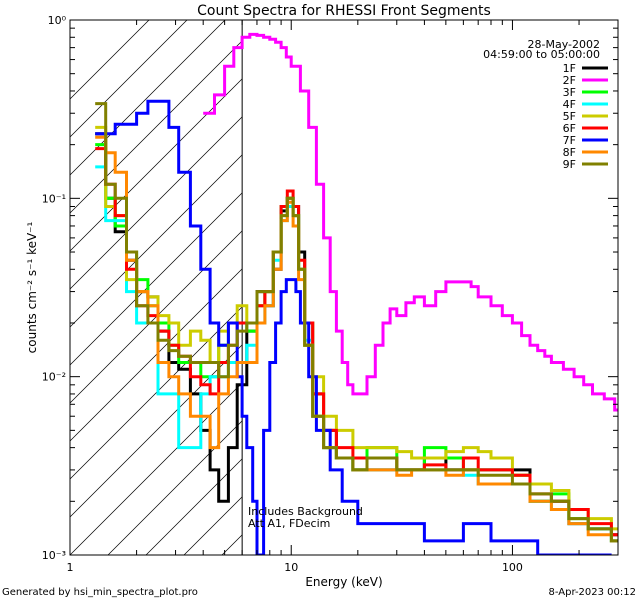  Describe the element at coordinates (54, 555) in the screenshot. I see `y-tick-label: 10⁻³` at that location.